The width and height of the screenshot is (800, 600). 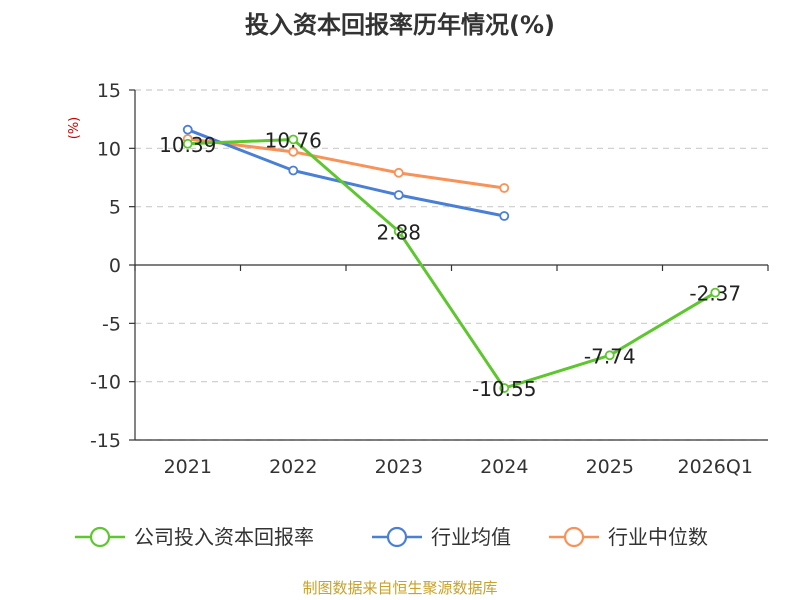 I want to click on legend: 公司投入资本回报率 行业均值 行业中位数, so click(x=391, y=537).